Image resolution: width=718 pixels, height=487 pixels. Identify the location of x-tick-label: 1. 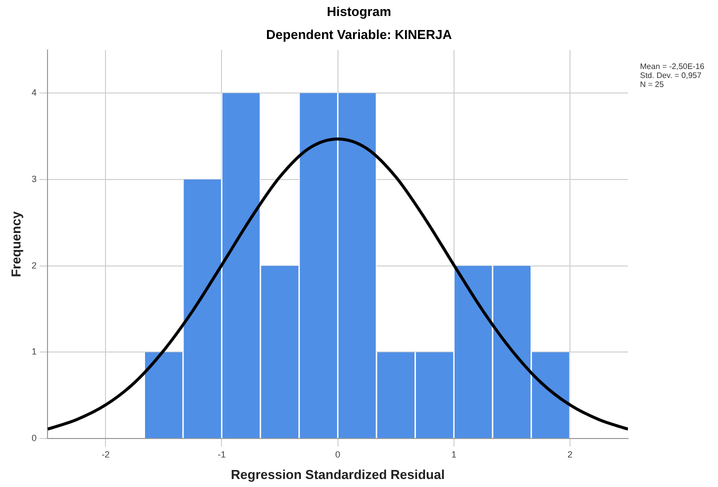
(453, 454).